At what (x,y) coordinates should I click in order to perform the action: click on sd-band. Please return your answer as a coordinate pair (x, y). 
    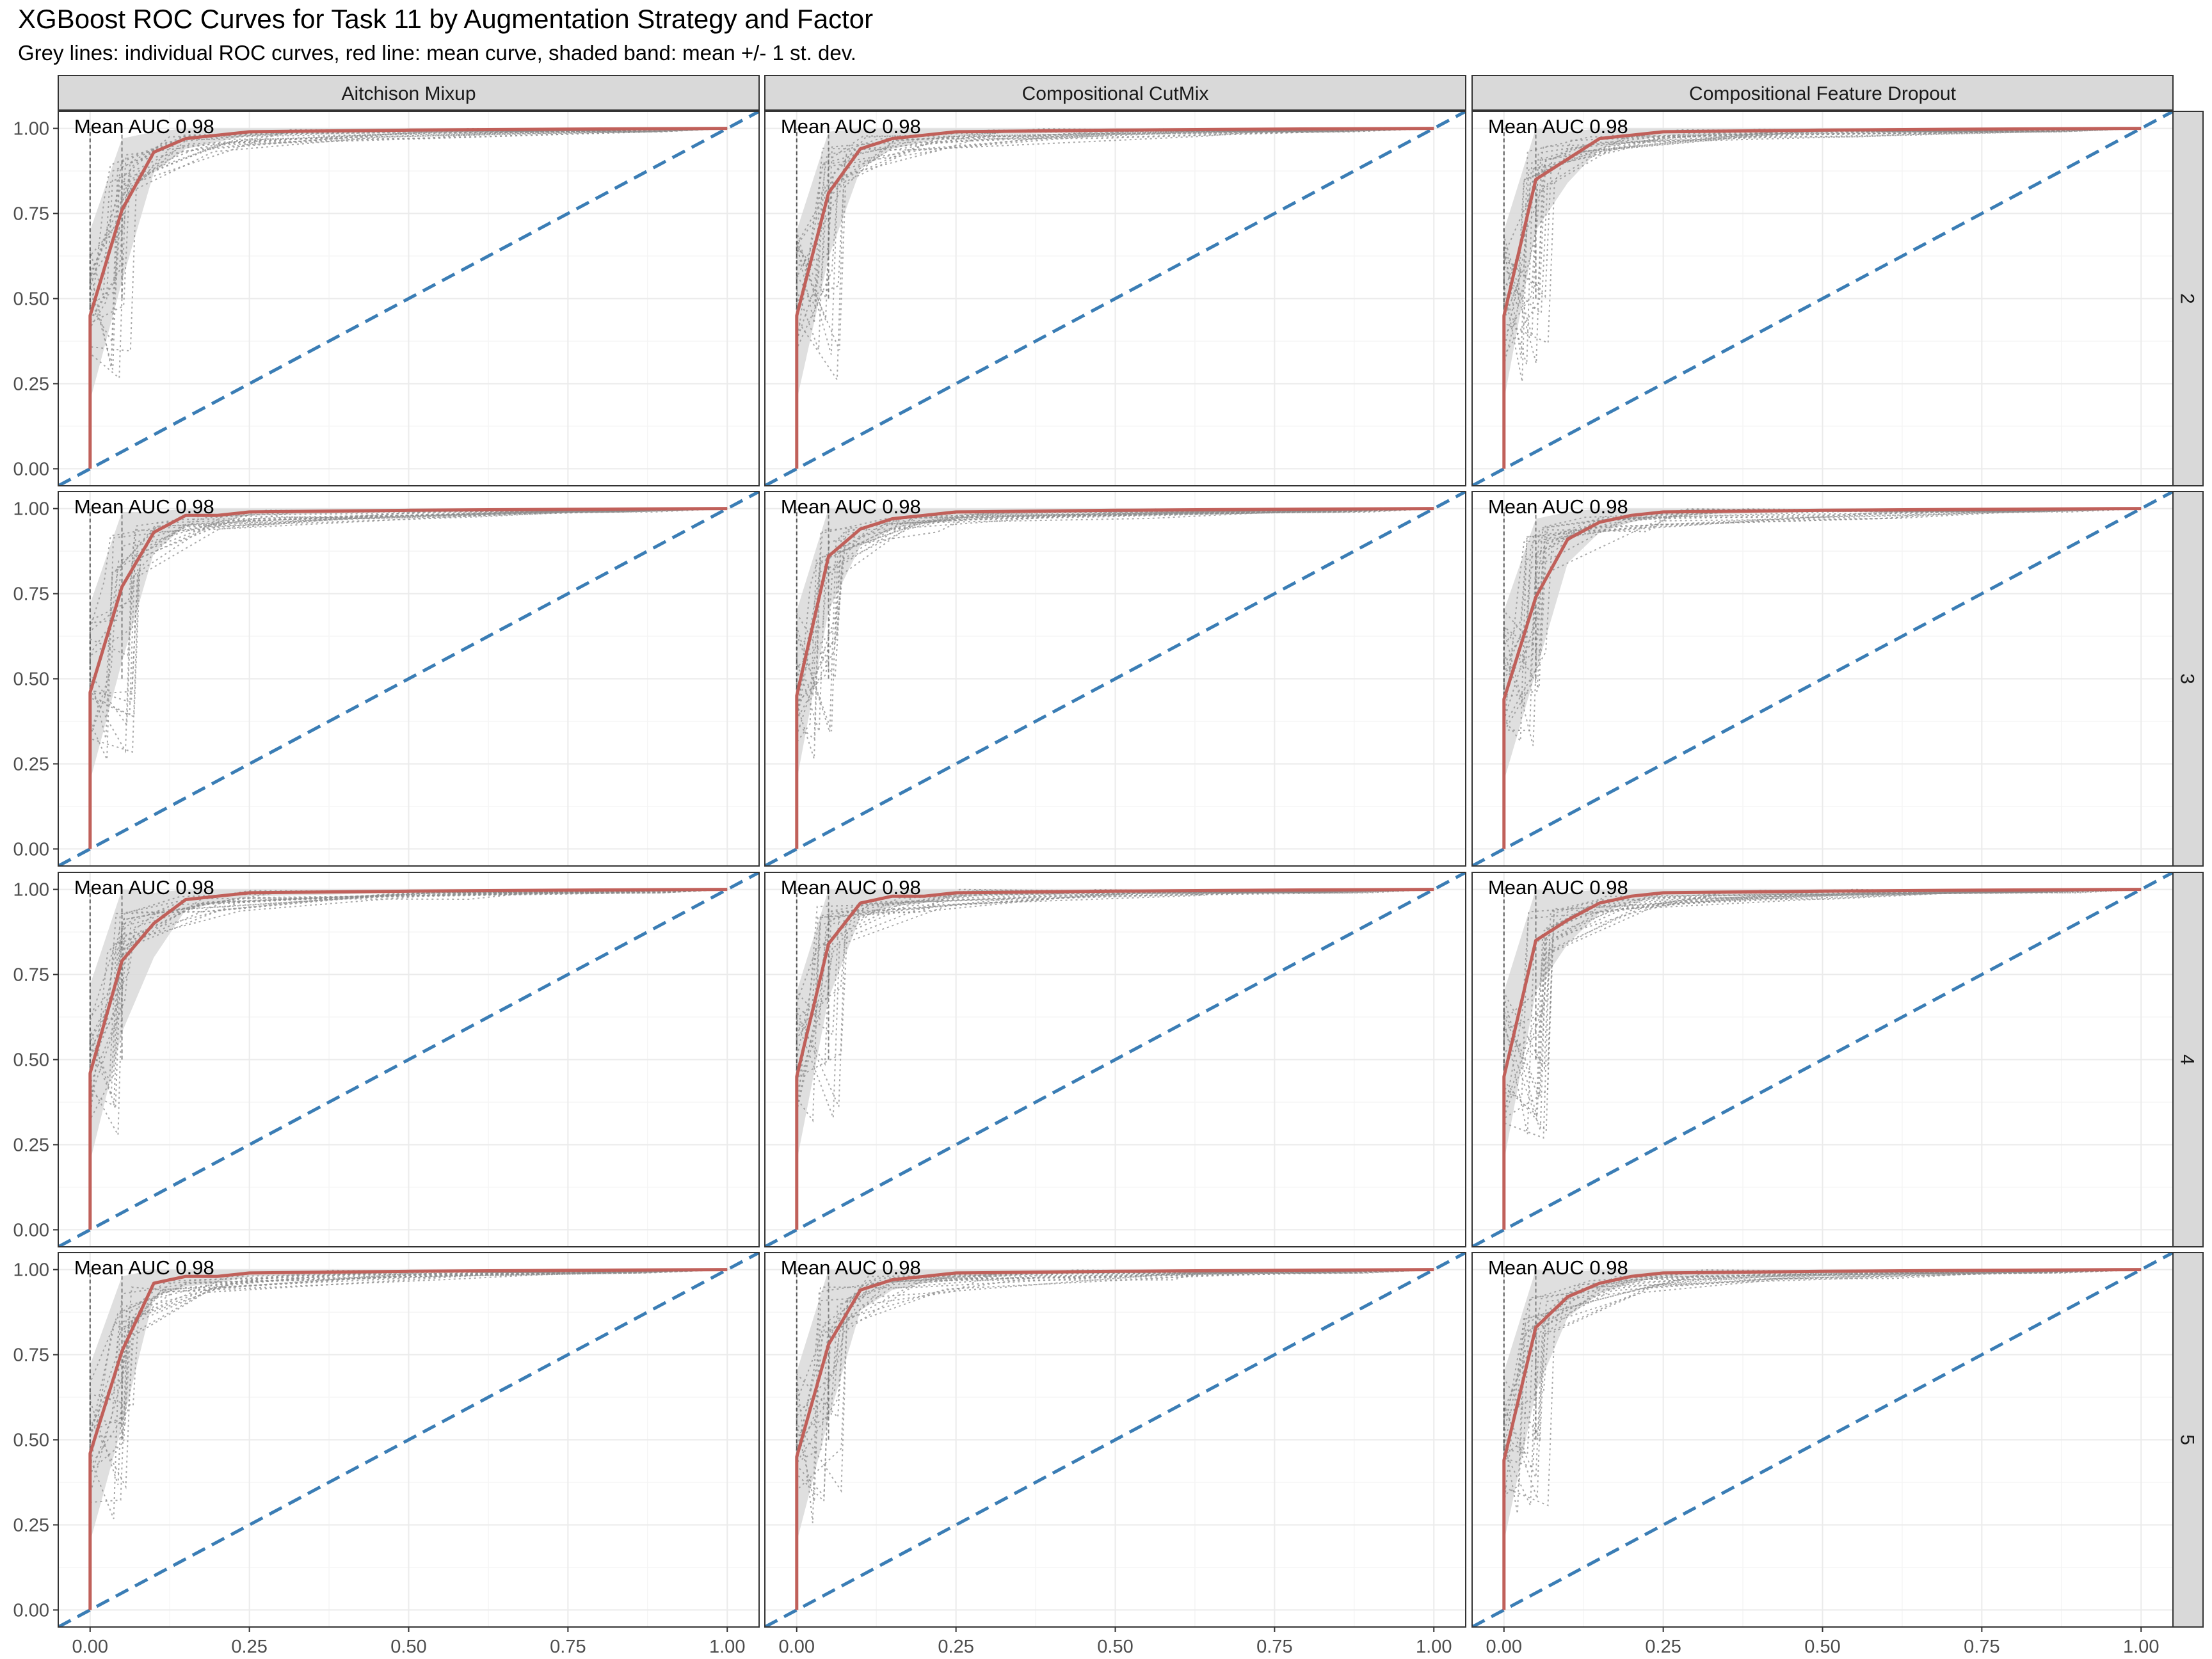
    Looking at the image, I should click on (1822, 678).